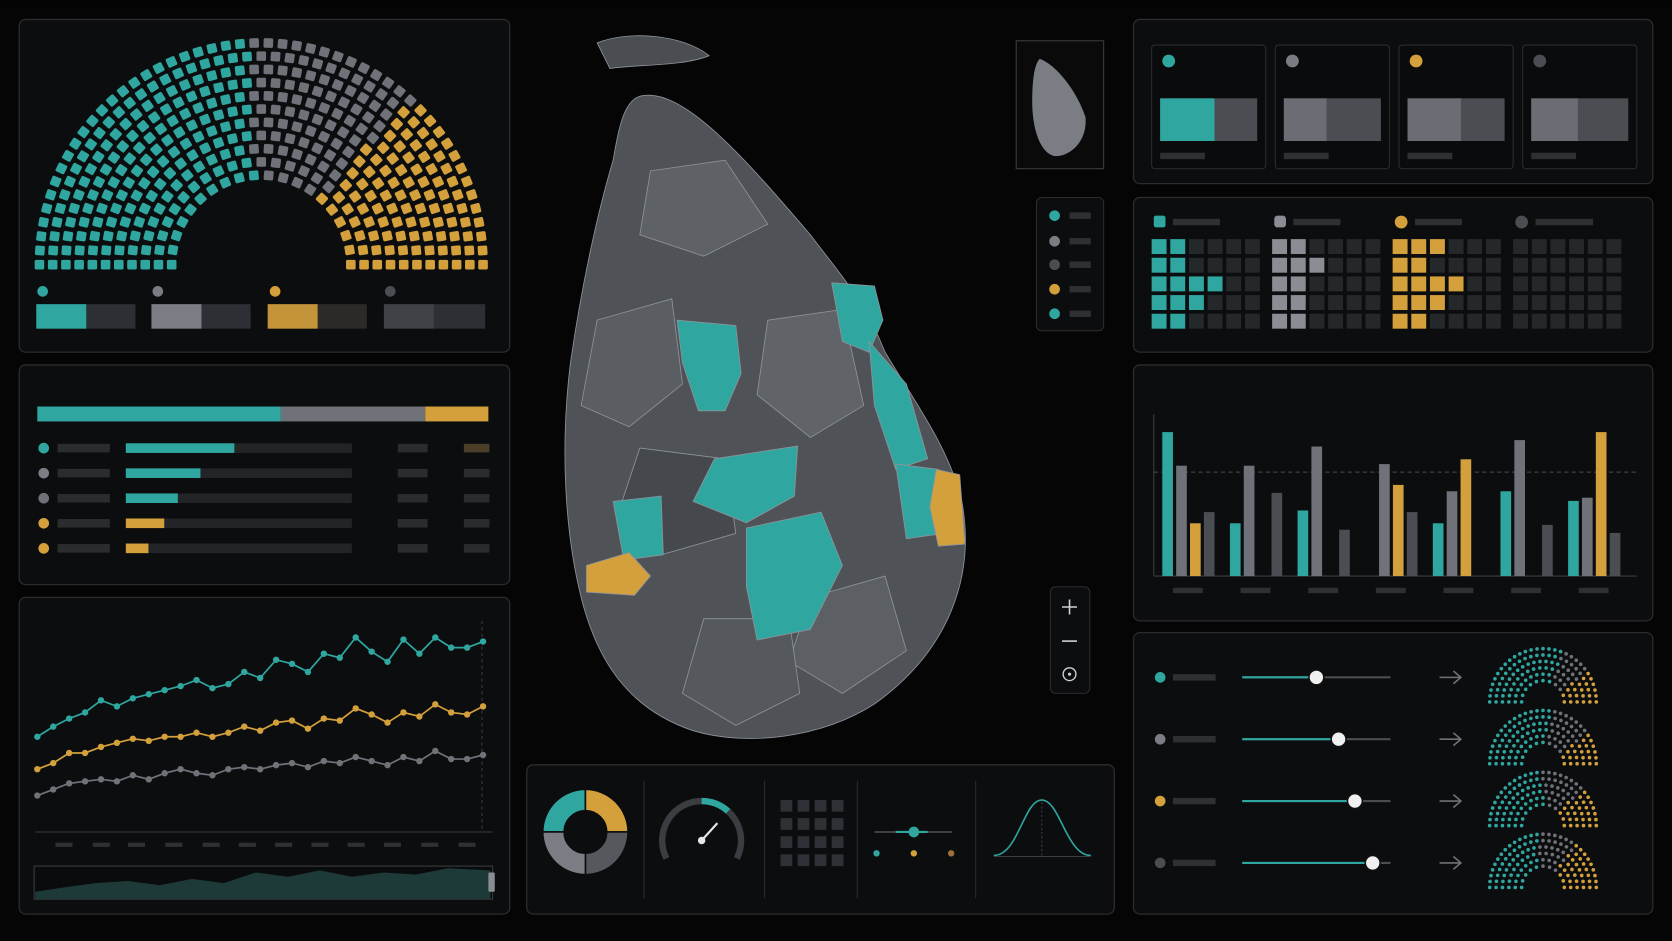  I want to click on zoom-in, so click(1069, 607).